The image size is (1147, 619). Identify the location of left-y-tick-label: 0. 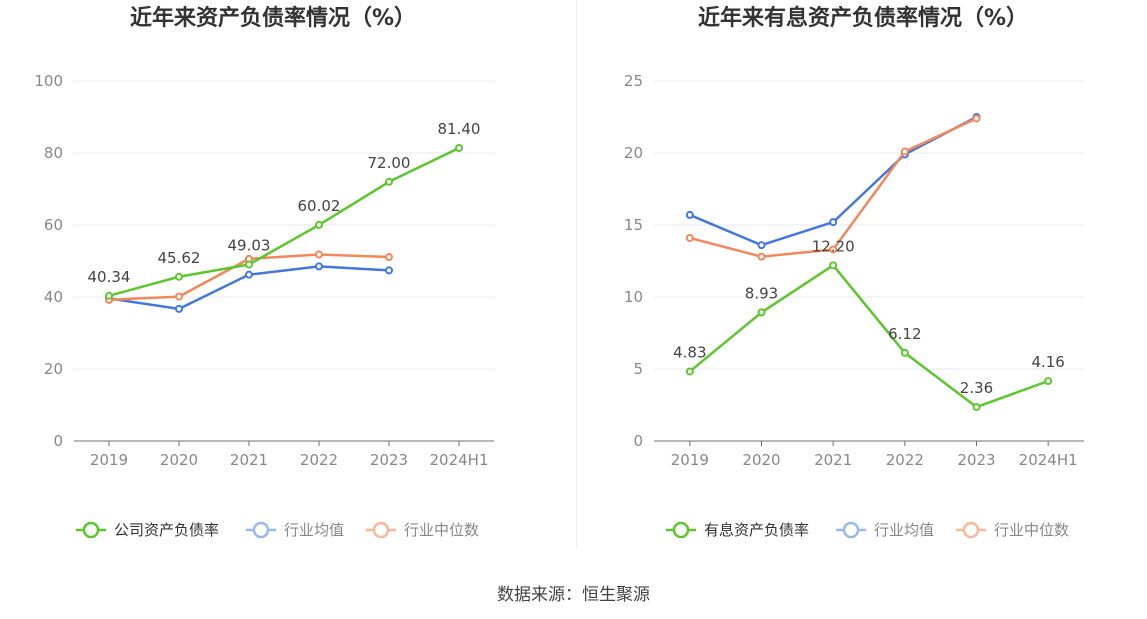
(58, 441).